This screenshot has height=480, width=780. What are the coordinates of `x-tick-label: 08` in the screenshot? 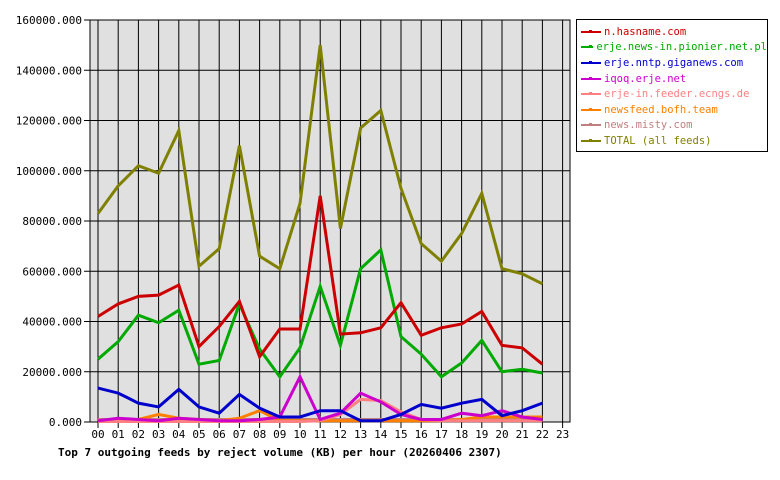 It's located at (259, 434).